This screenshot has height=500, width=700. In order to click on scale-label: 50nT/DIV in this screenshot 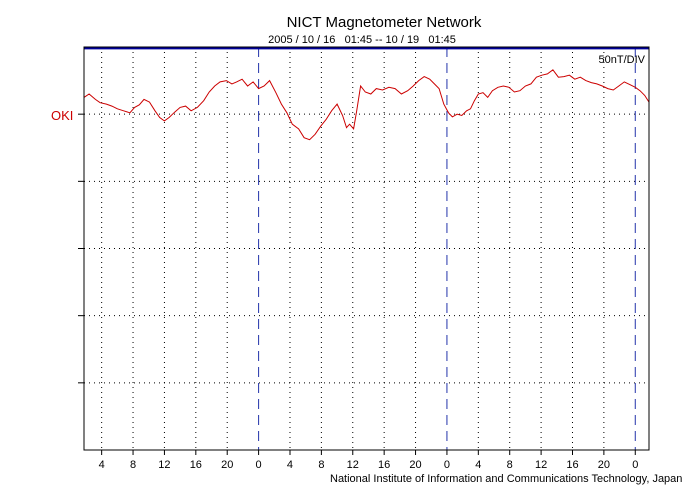, I will do `click(622, 60)`.